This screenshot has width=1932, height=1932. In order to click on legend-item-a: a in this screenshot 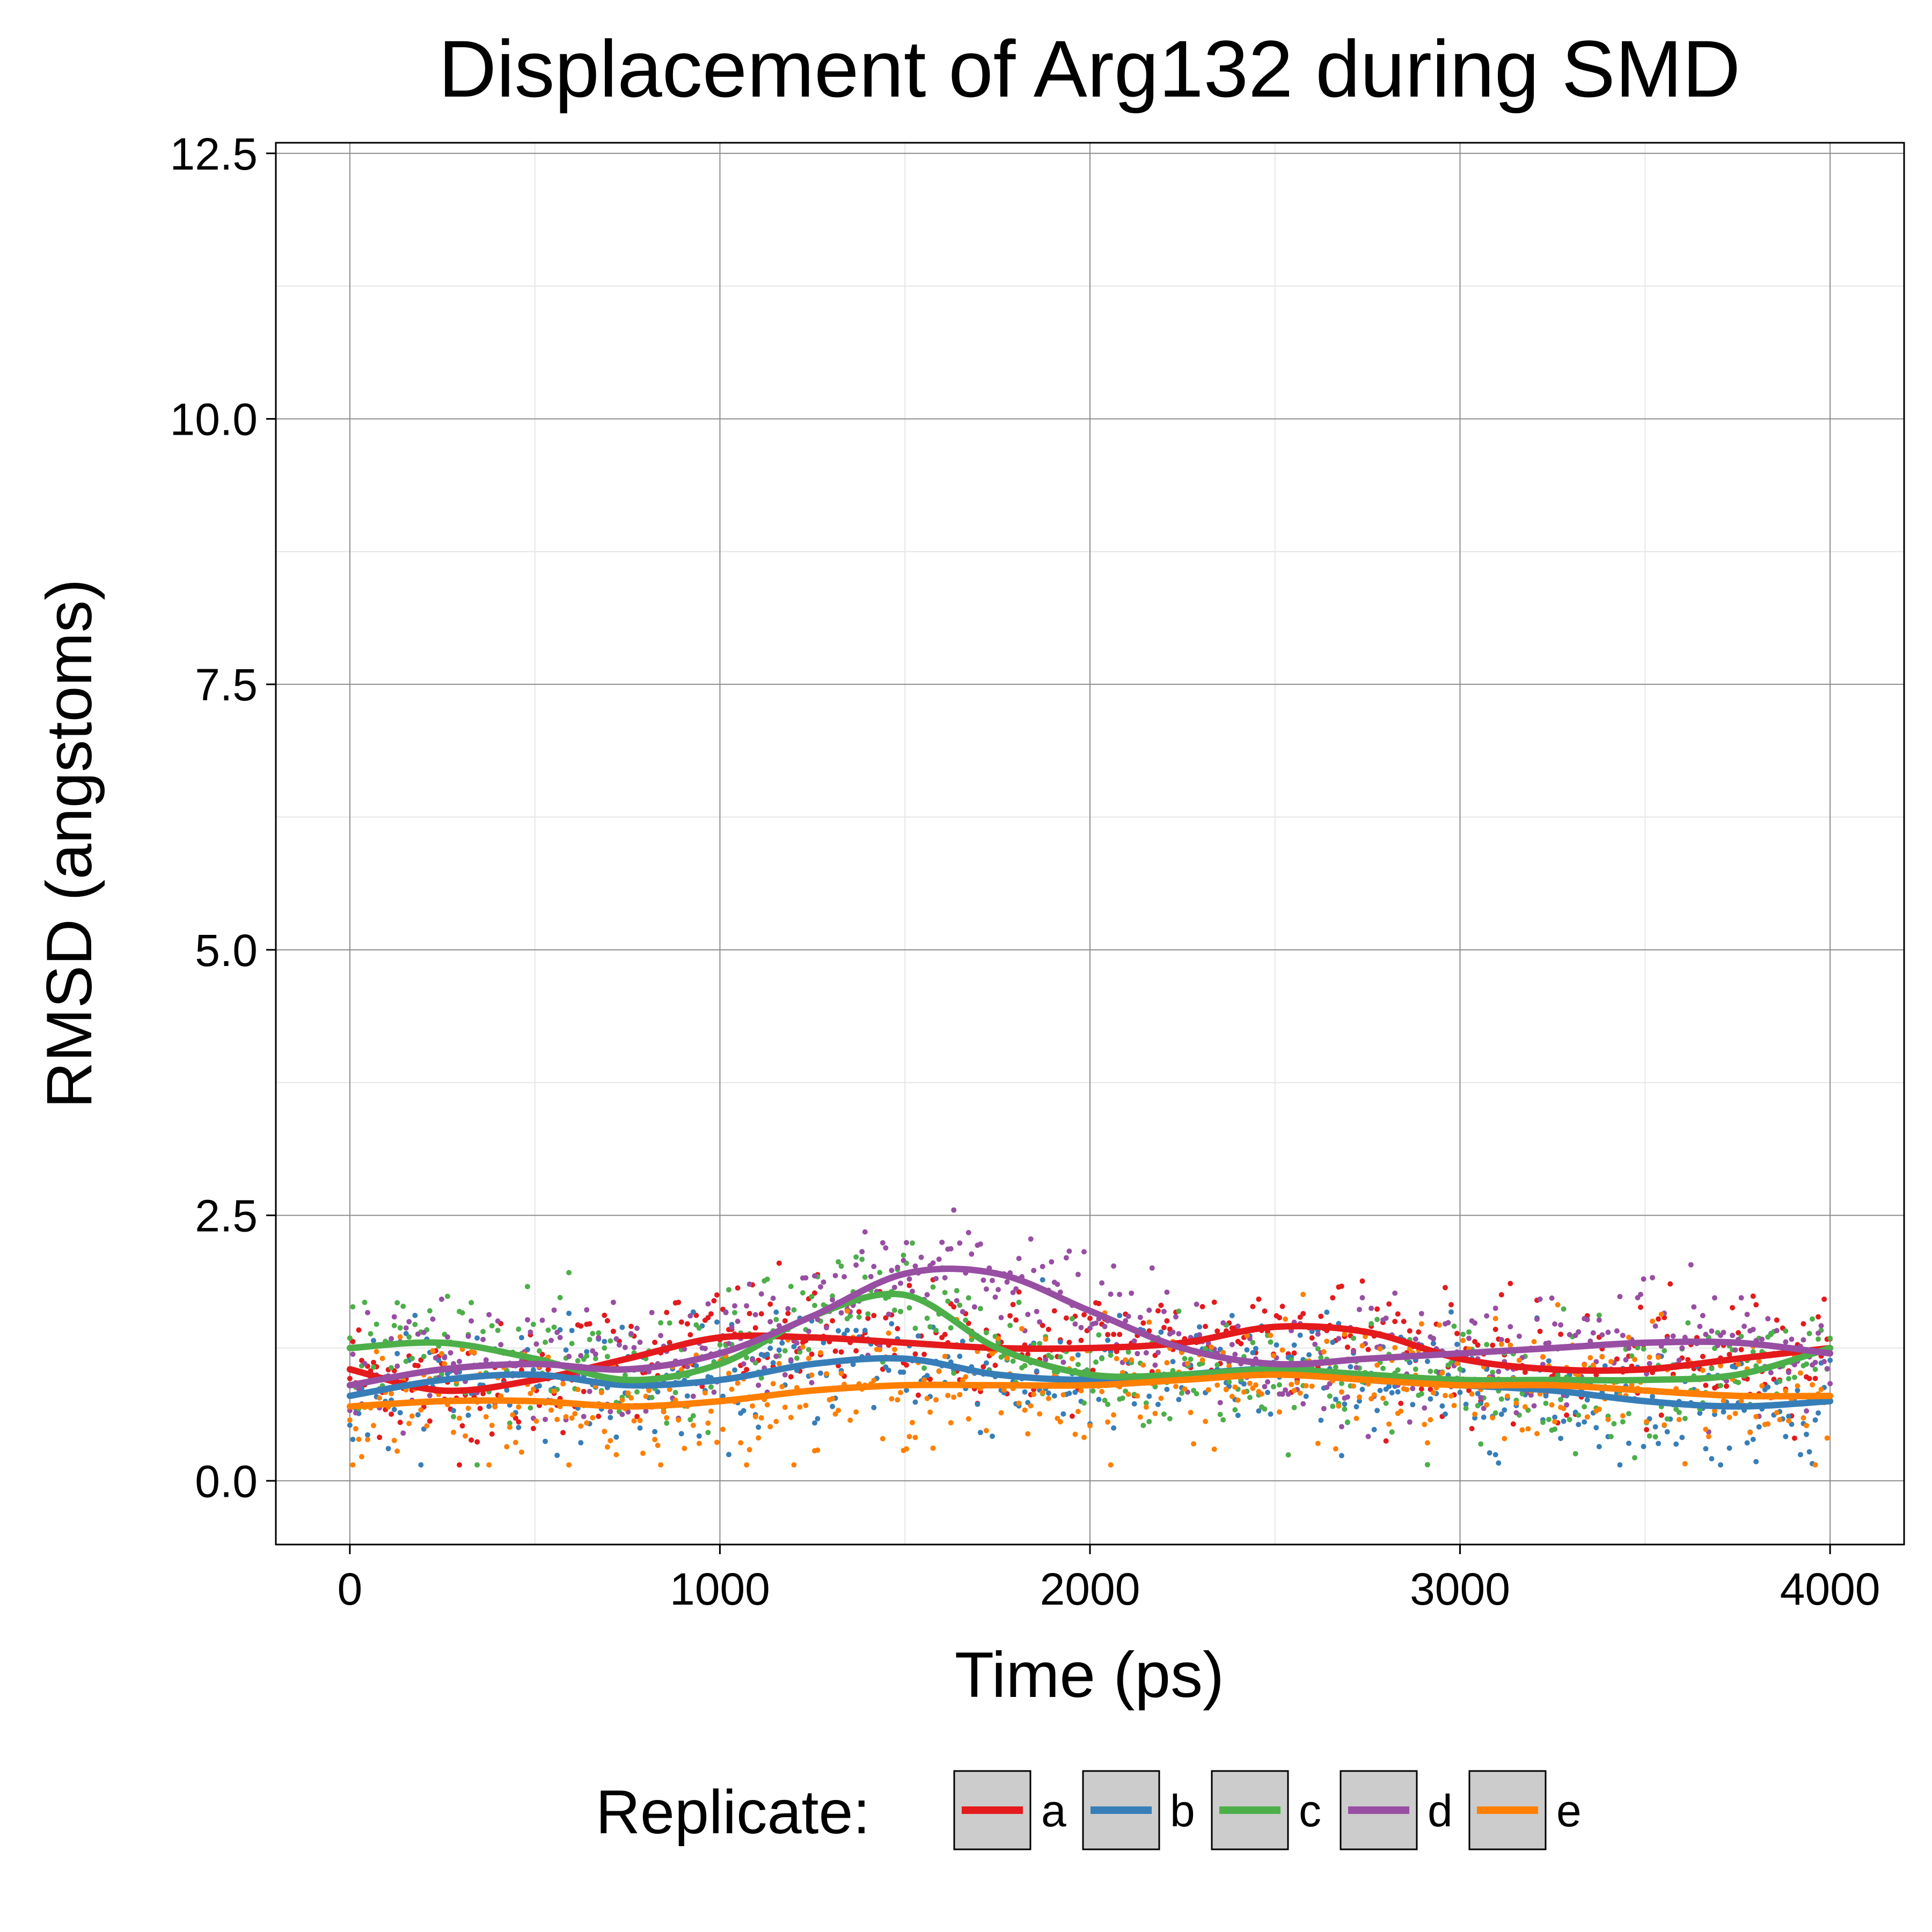, I will do `click(1009, 1810)`.